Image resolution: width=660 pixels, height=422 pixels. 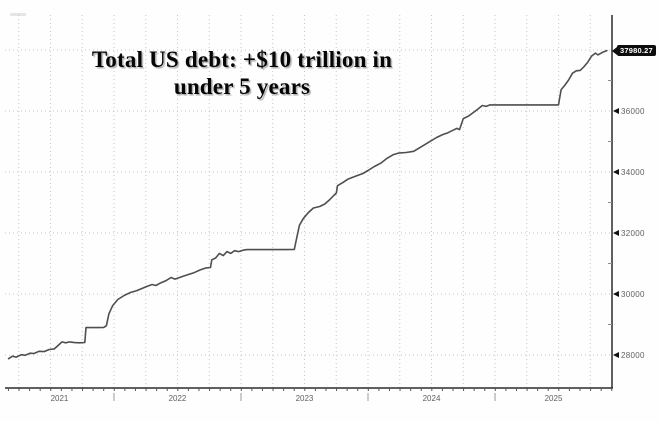 What do you see at coordinates (634, 51) in the screenshot?
I see `last-price-badge: 37980.27` at bounding box center [634, 51].